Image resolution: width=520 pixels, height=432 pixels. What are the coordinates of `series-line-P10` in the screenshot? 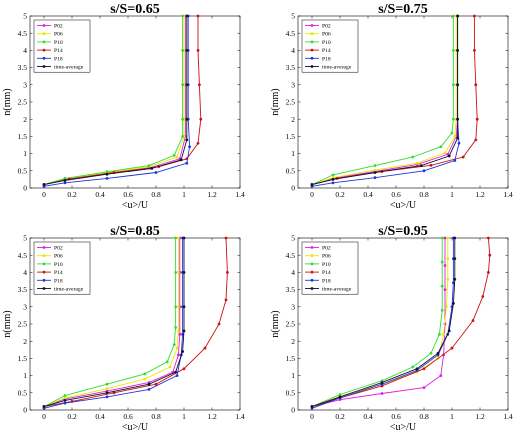 It's located at (382, 101).